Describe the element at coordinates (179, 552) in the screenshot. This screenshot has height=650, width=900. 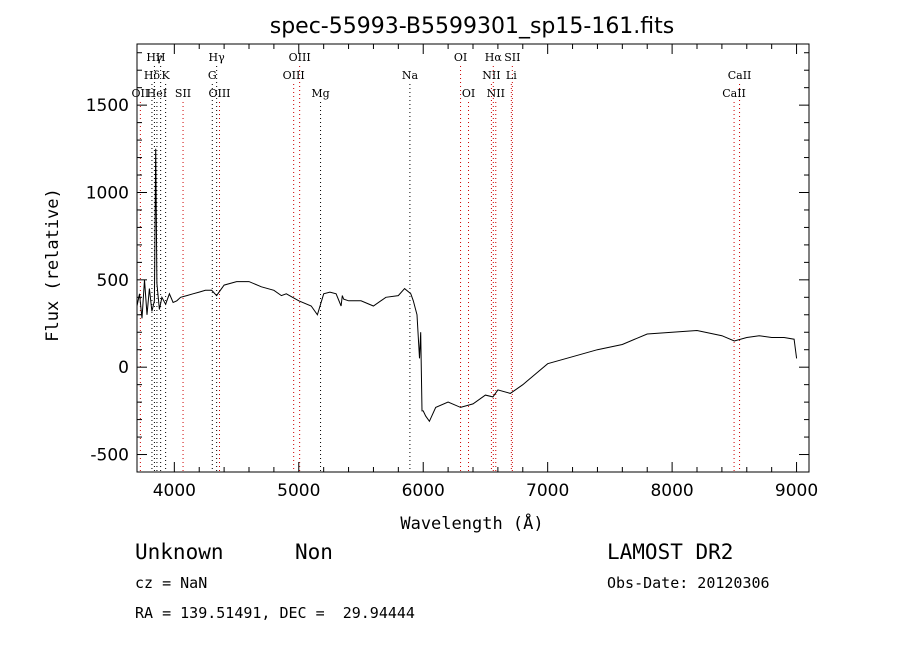
I see `spectral-class: Unknown` at that location.